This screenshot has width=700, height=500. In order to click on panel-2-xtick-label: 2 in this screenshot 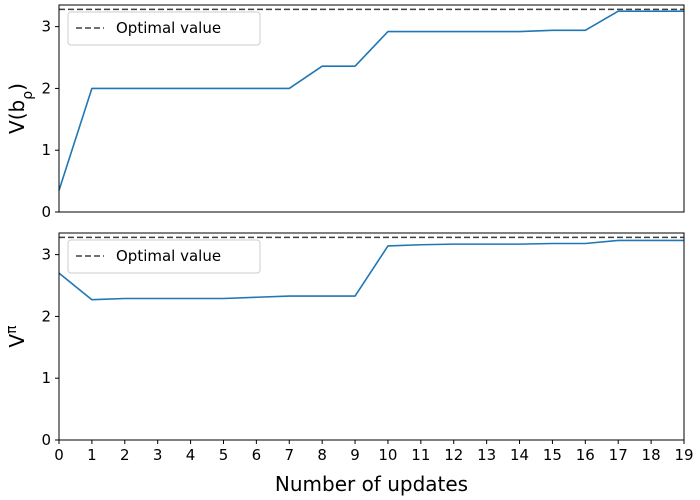, I will do `click(125, 455)`.